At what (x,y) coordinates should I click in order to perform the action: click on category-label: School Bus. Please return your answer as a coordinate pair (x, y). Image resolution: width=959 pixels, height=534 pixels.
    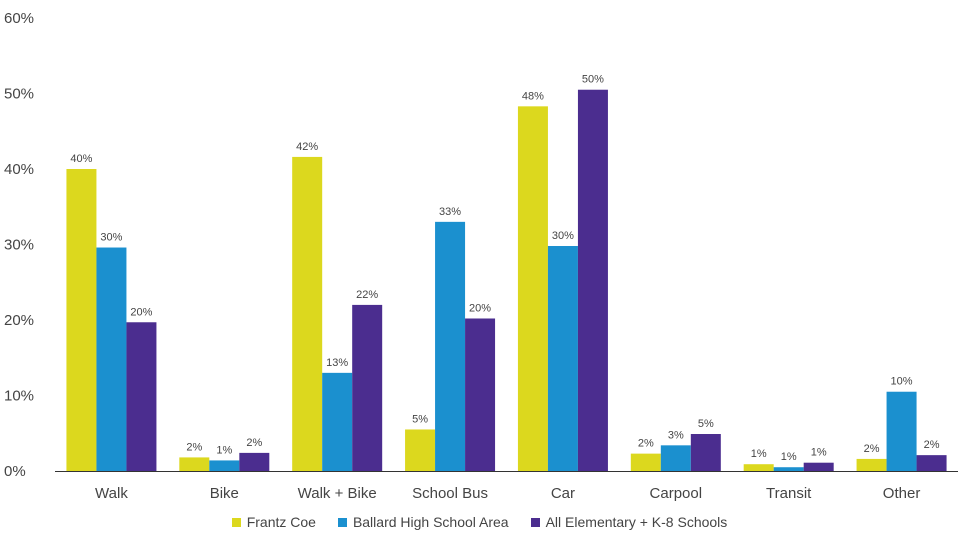
    Looking at the image, I should click on (450, 493).